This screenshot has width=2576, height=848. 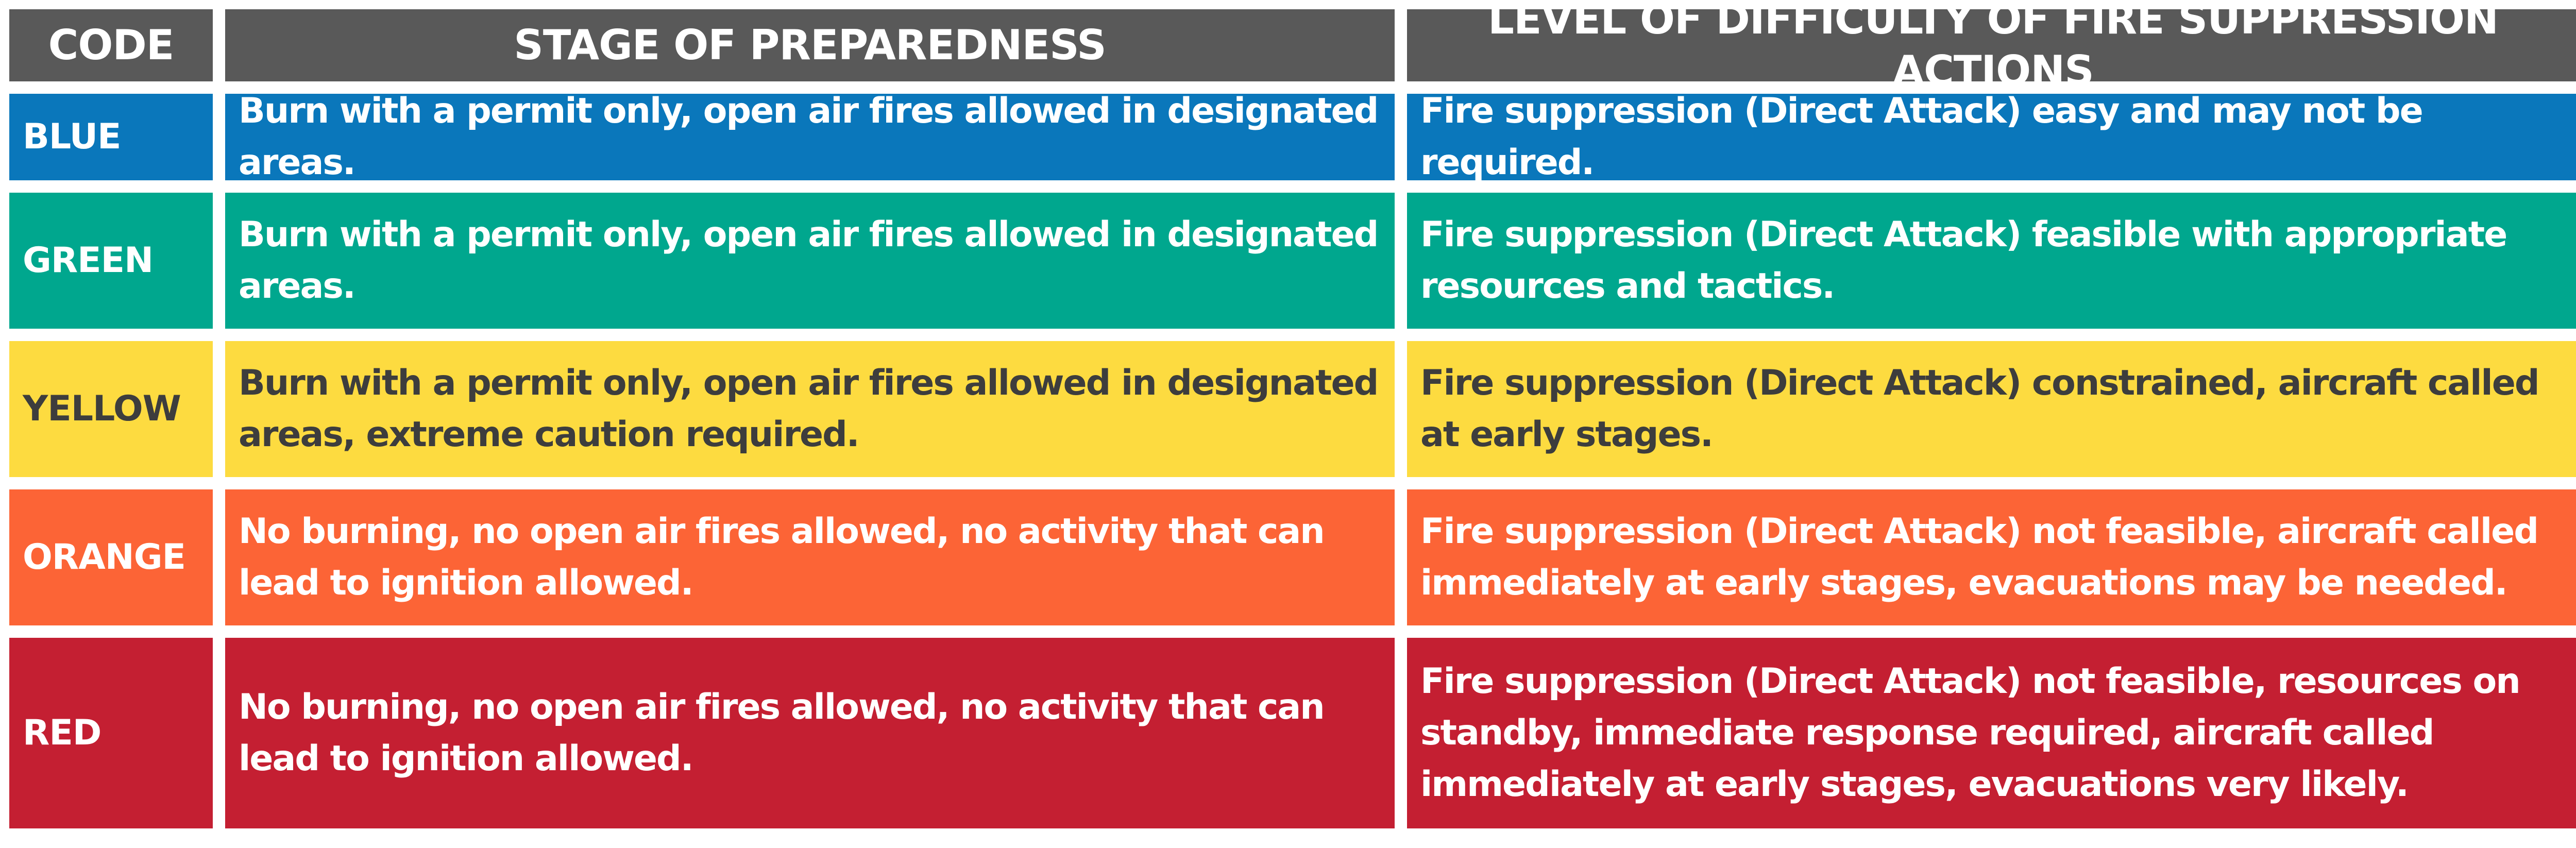 I want to click on code-cell-orange: ORANGE, so click(x=111, y=557).